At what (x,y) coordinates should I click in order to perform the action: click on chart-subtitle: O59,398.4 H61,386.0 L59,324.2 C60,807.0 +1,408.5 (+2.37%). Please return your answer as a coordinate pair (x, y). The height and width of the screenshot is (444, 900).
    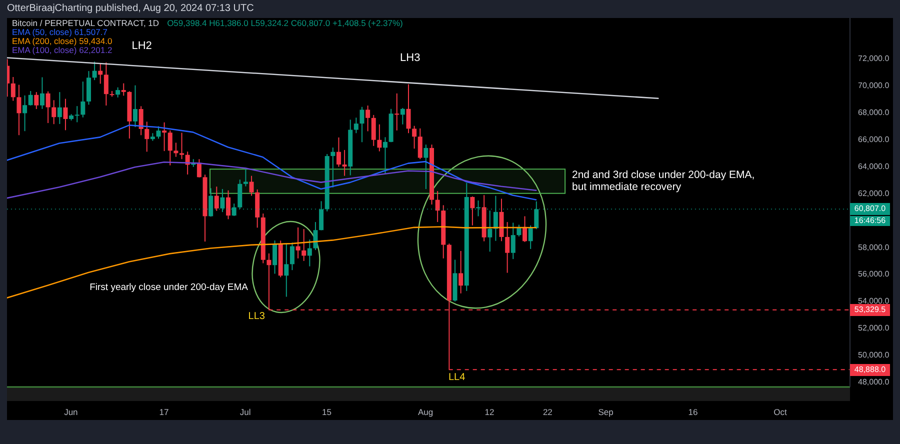
    Looking at the image, I should click on (285, 23).